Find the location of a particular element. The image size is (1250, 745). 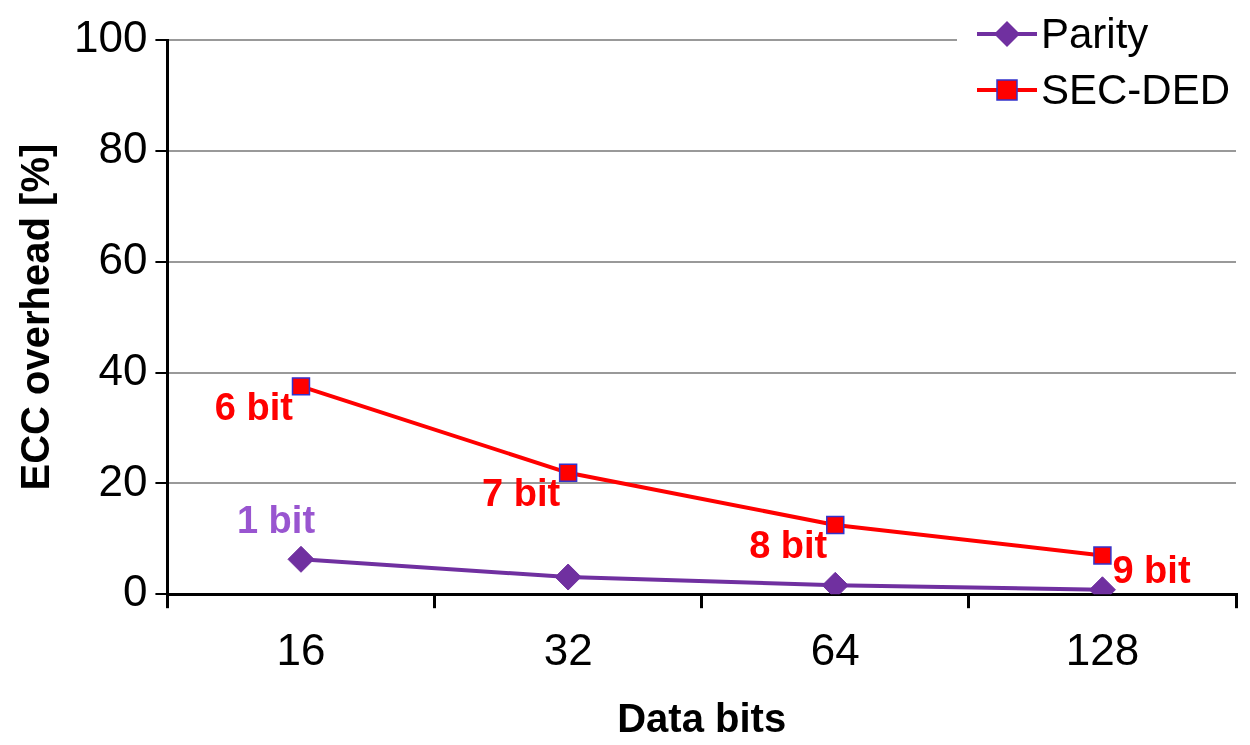

legend-label: Parity is located at coordinates (1094, 34).